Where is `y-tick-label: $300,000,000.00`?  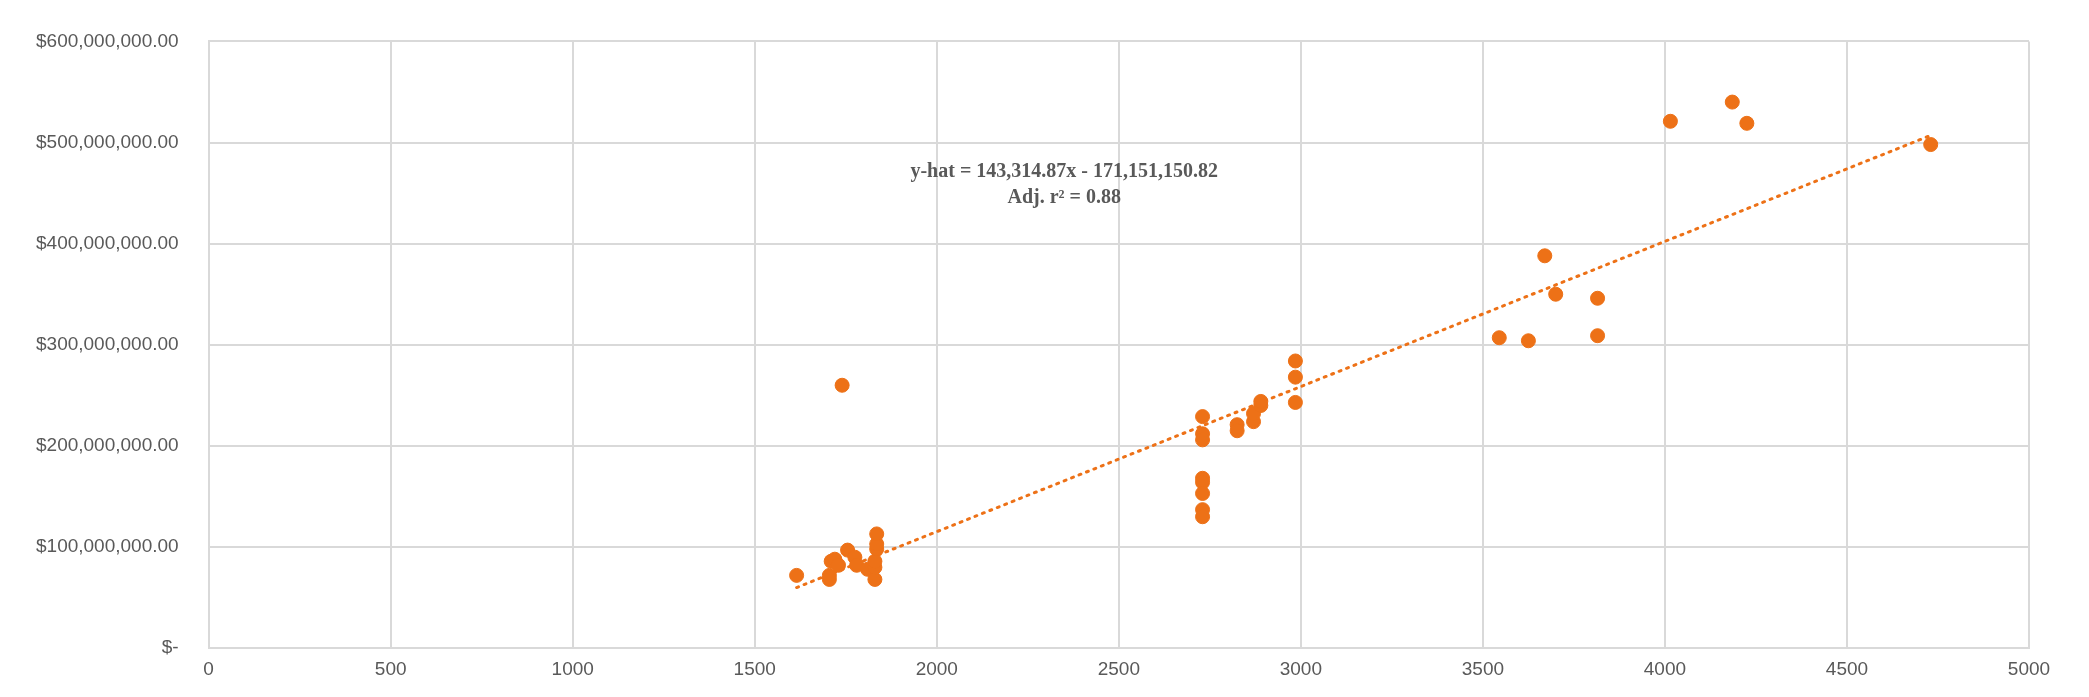
y-tick-label: $300,000,000.00 is located at coordinates (107, 344).